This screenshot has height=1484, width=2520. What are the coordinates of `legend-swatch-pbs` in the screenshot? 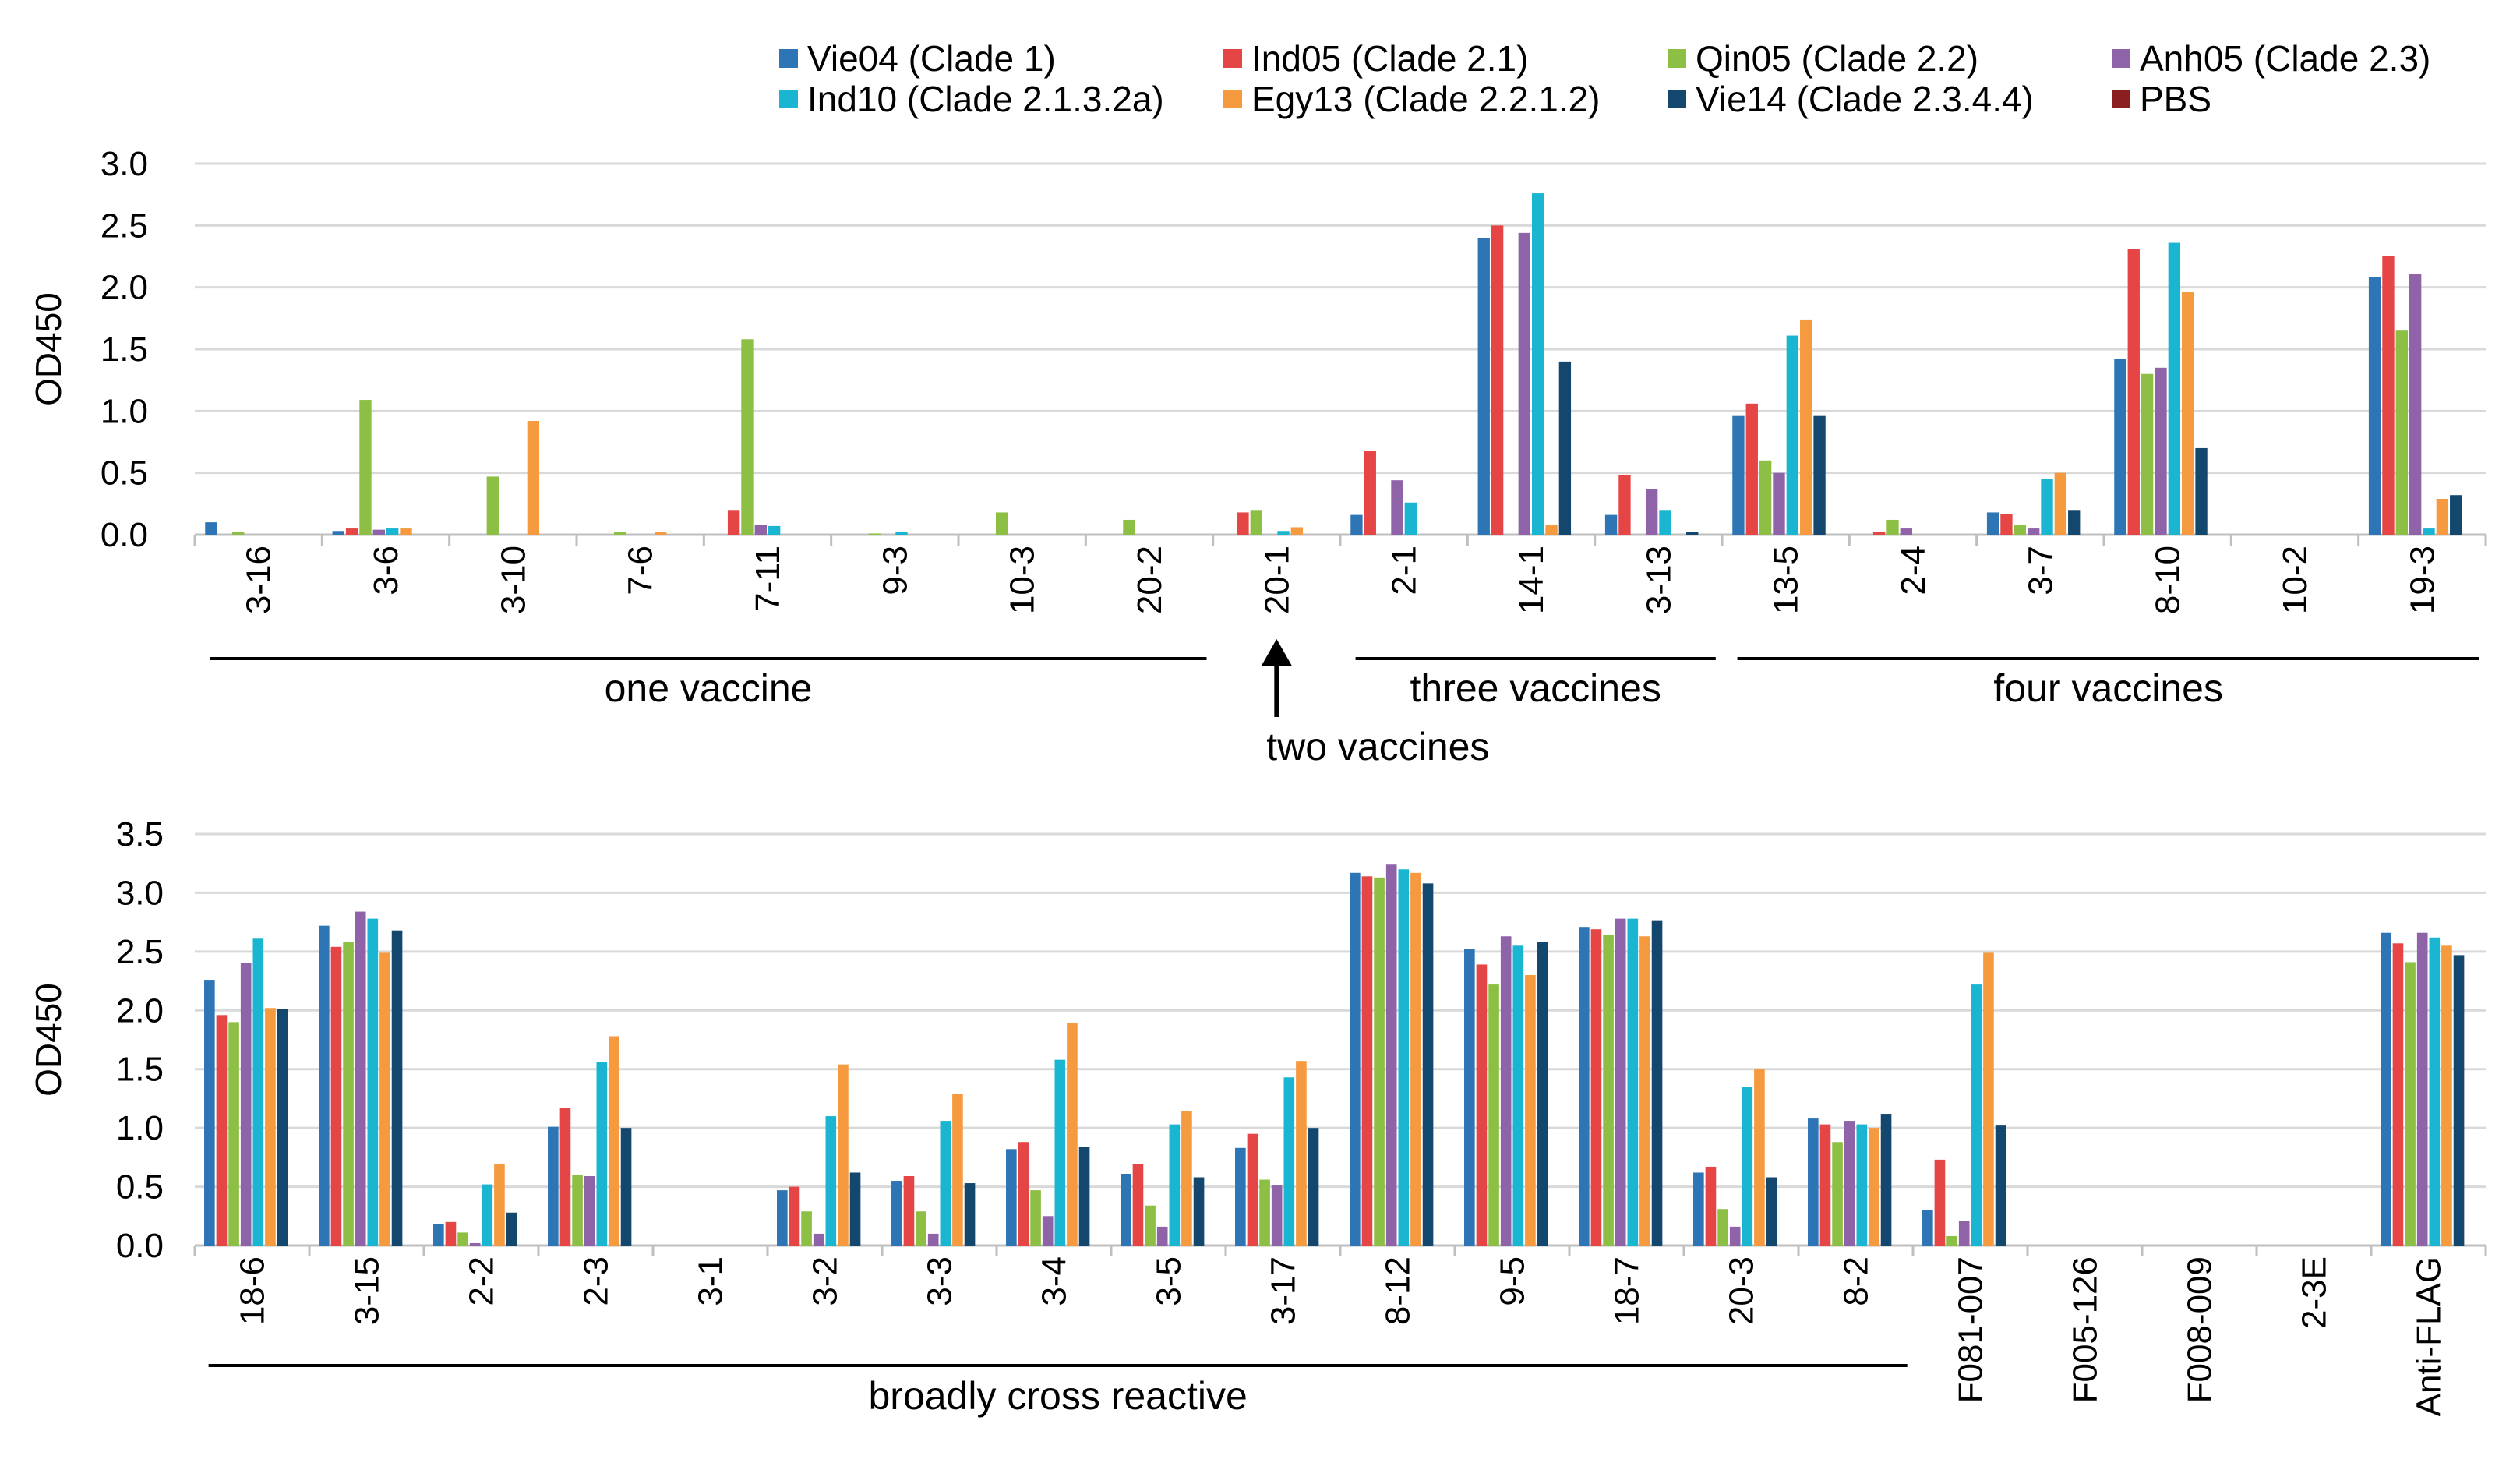 It's located at (2121, 99).